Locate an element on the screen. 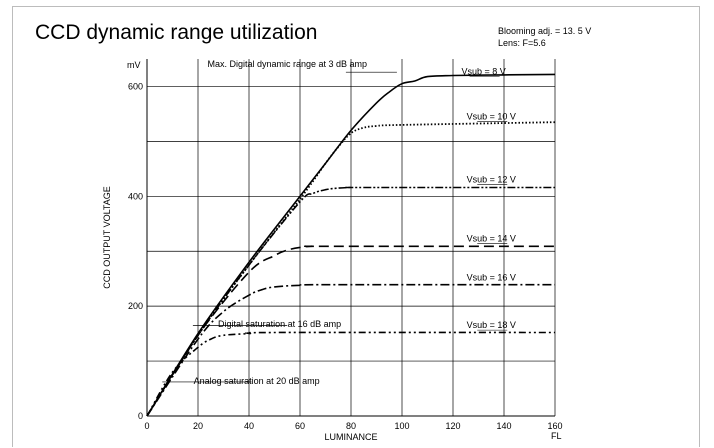 The height and width of the screenshot is (448, 714). x-tick-label: 0 is located at coordinates (146, 426).